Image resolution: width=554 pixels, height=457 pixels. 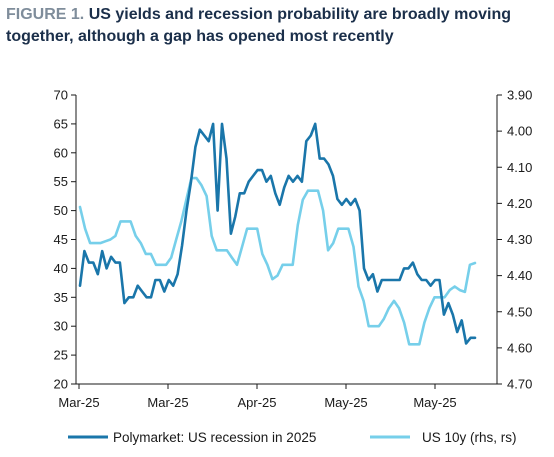 I want to click on left-tick-label: 70, so click(x=61, y=95).